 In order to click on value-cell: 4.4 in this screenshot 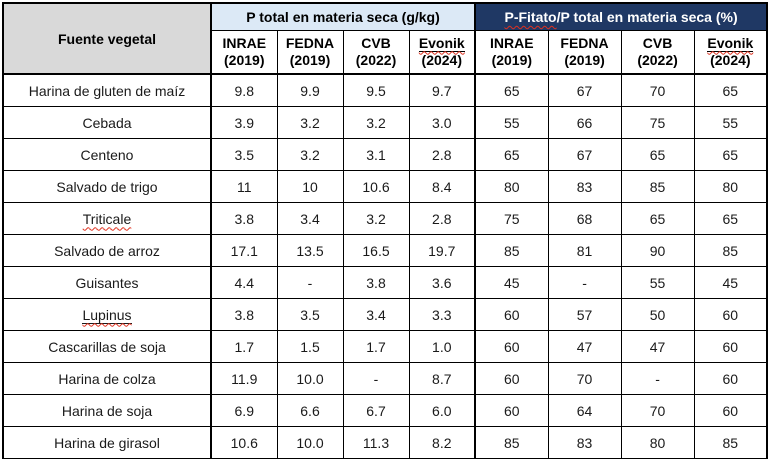, I will do `click(244, 282)`.